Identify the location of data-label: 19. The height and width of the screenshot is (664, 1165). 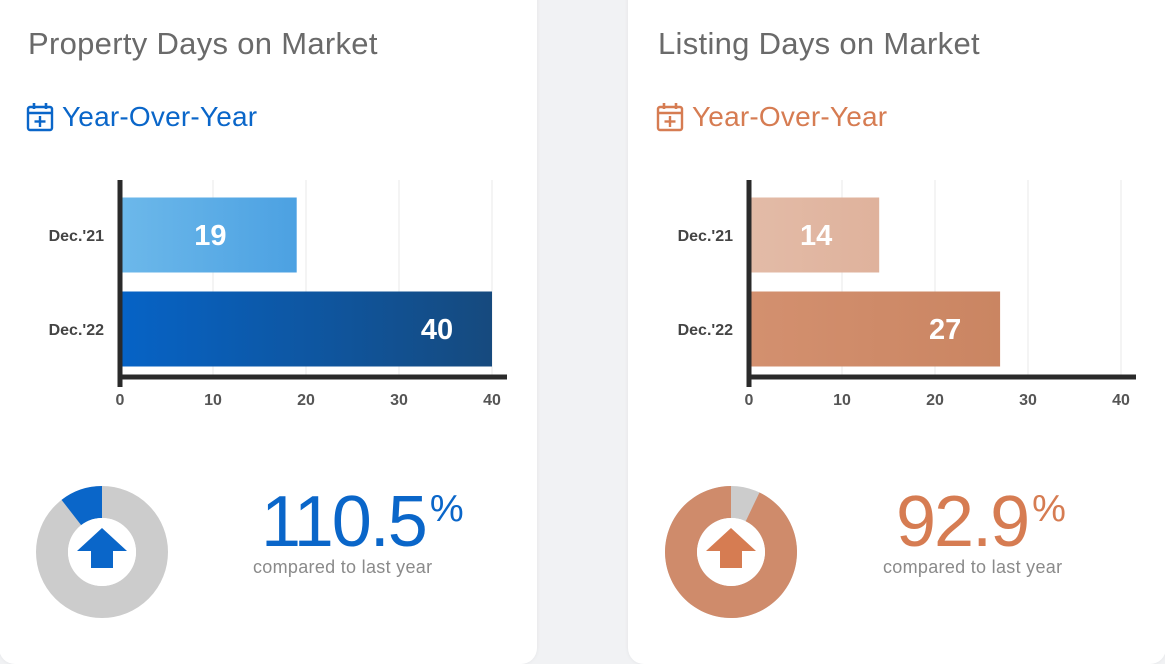
(210, 236).